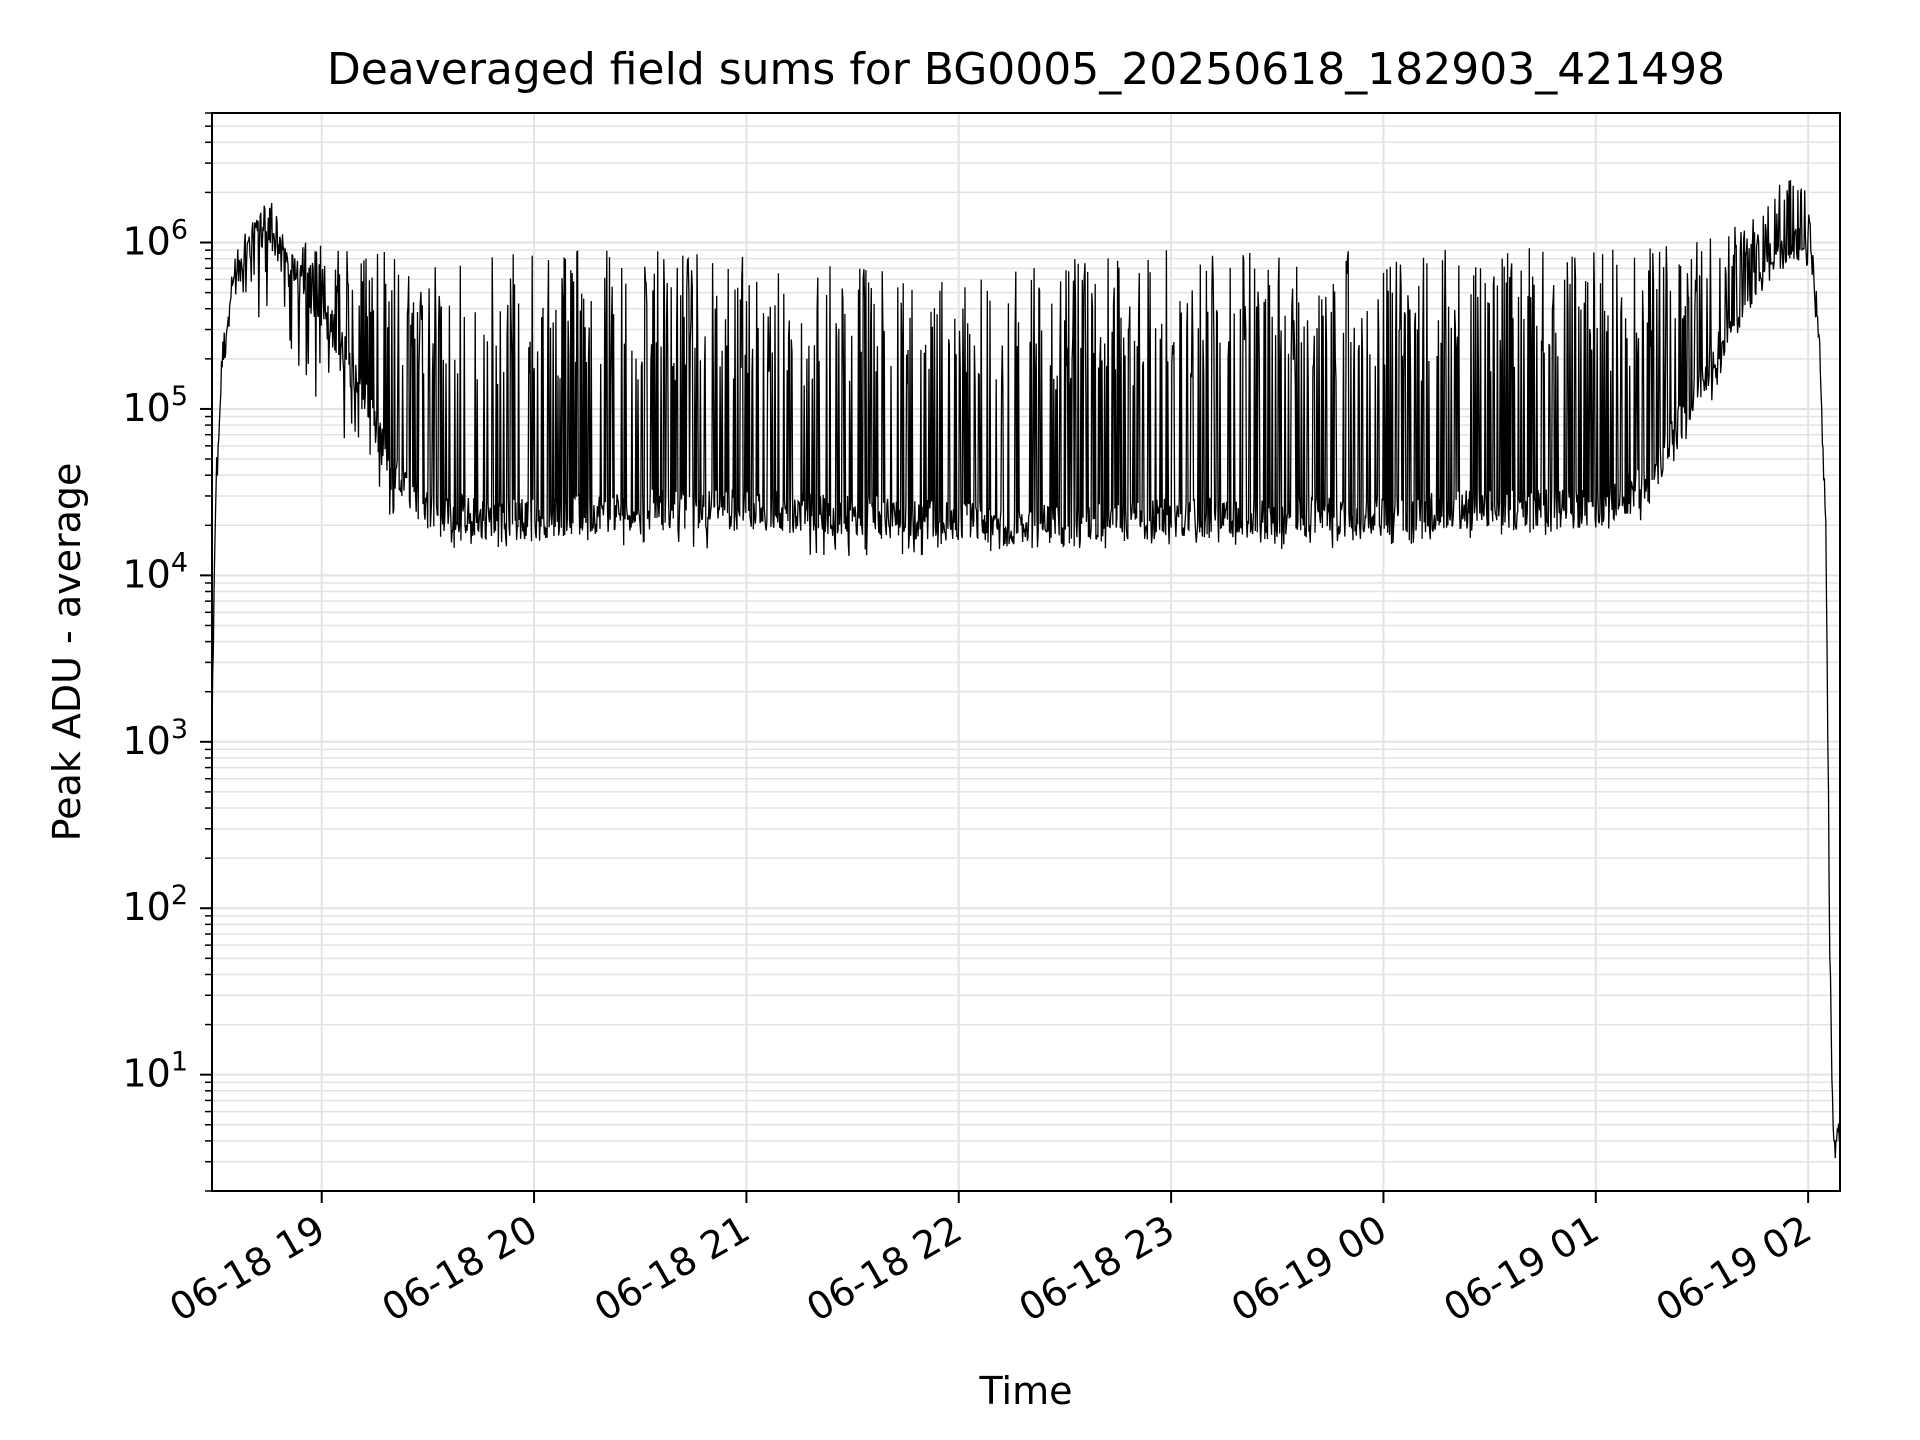 The height and width of the screenshot is (1440, 1920). I want to click on y-axis-label: Peak ADU - average, so click(67, 652).